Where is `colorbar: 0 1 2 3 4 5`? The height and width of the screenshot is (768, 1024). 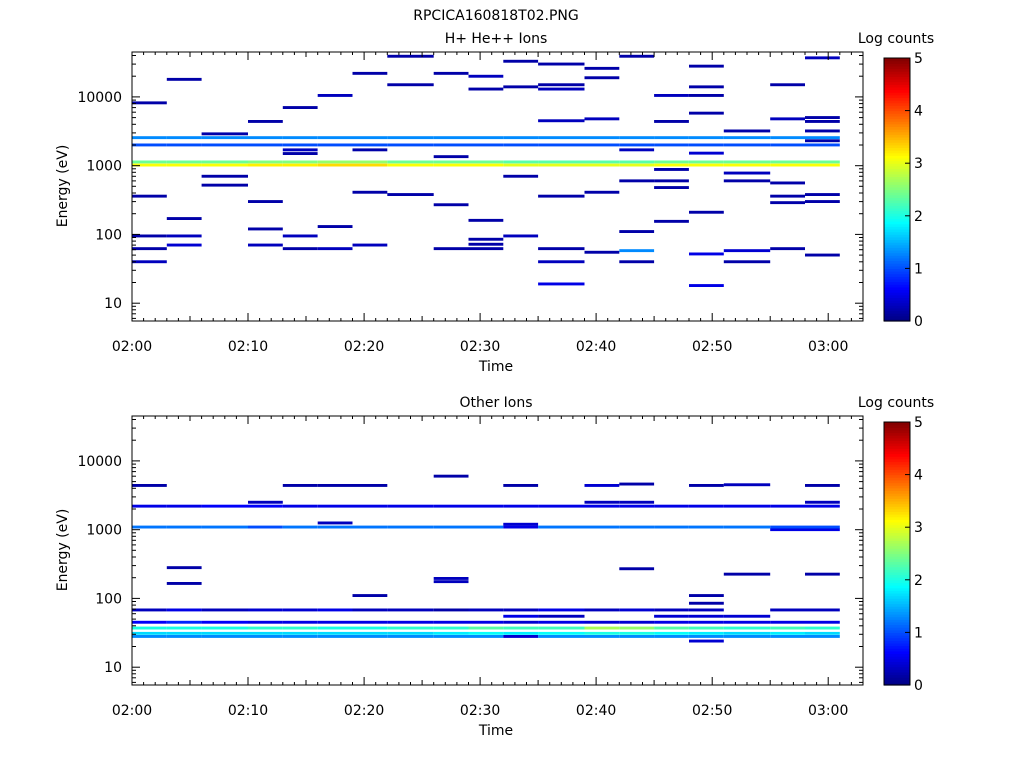
colorbar: 0 1 2 3 4 5 is located at coordinates (903, 190).